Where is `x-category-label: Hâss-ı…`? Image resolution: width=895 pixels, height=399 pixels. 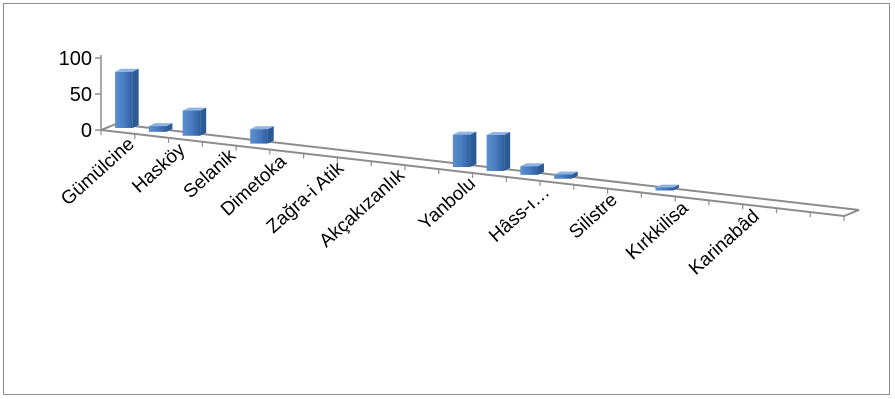 x-category-label: Hâss-ı… is located at coordinates (519, 214).